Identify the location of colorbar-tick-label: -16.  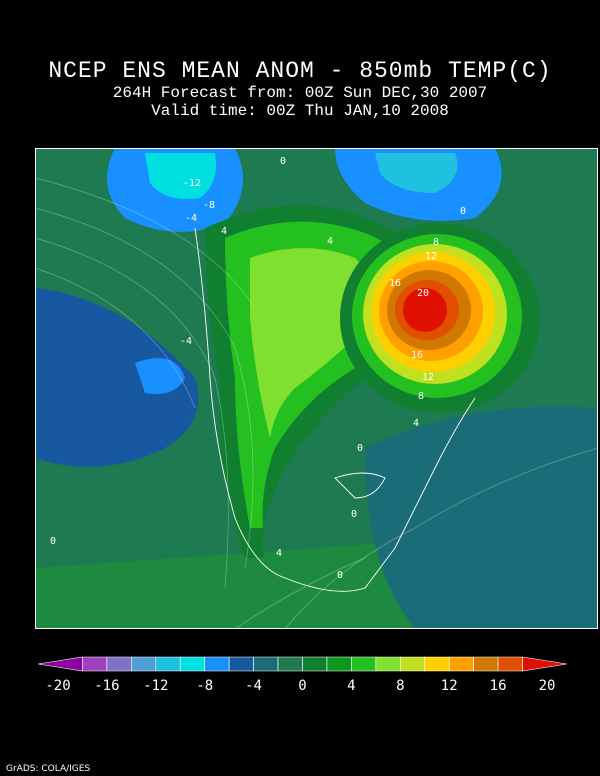
(106, 686).